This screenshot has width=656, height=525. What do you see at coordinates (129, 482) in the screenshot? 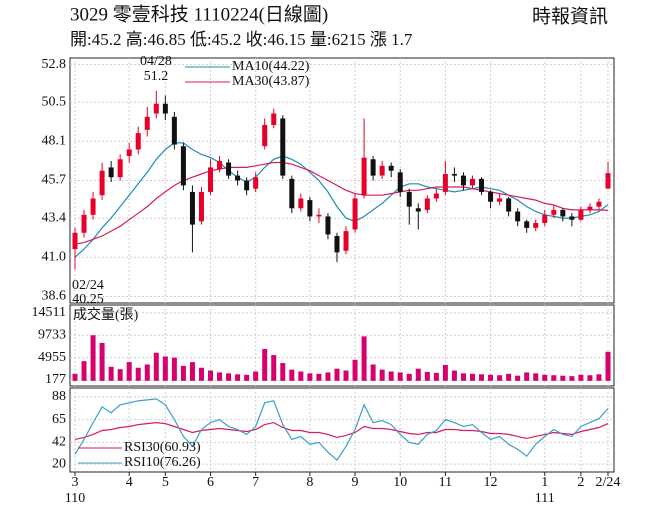
I see `x-tick-label: 4` at bounding box center [129, 482].